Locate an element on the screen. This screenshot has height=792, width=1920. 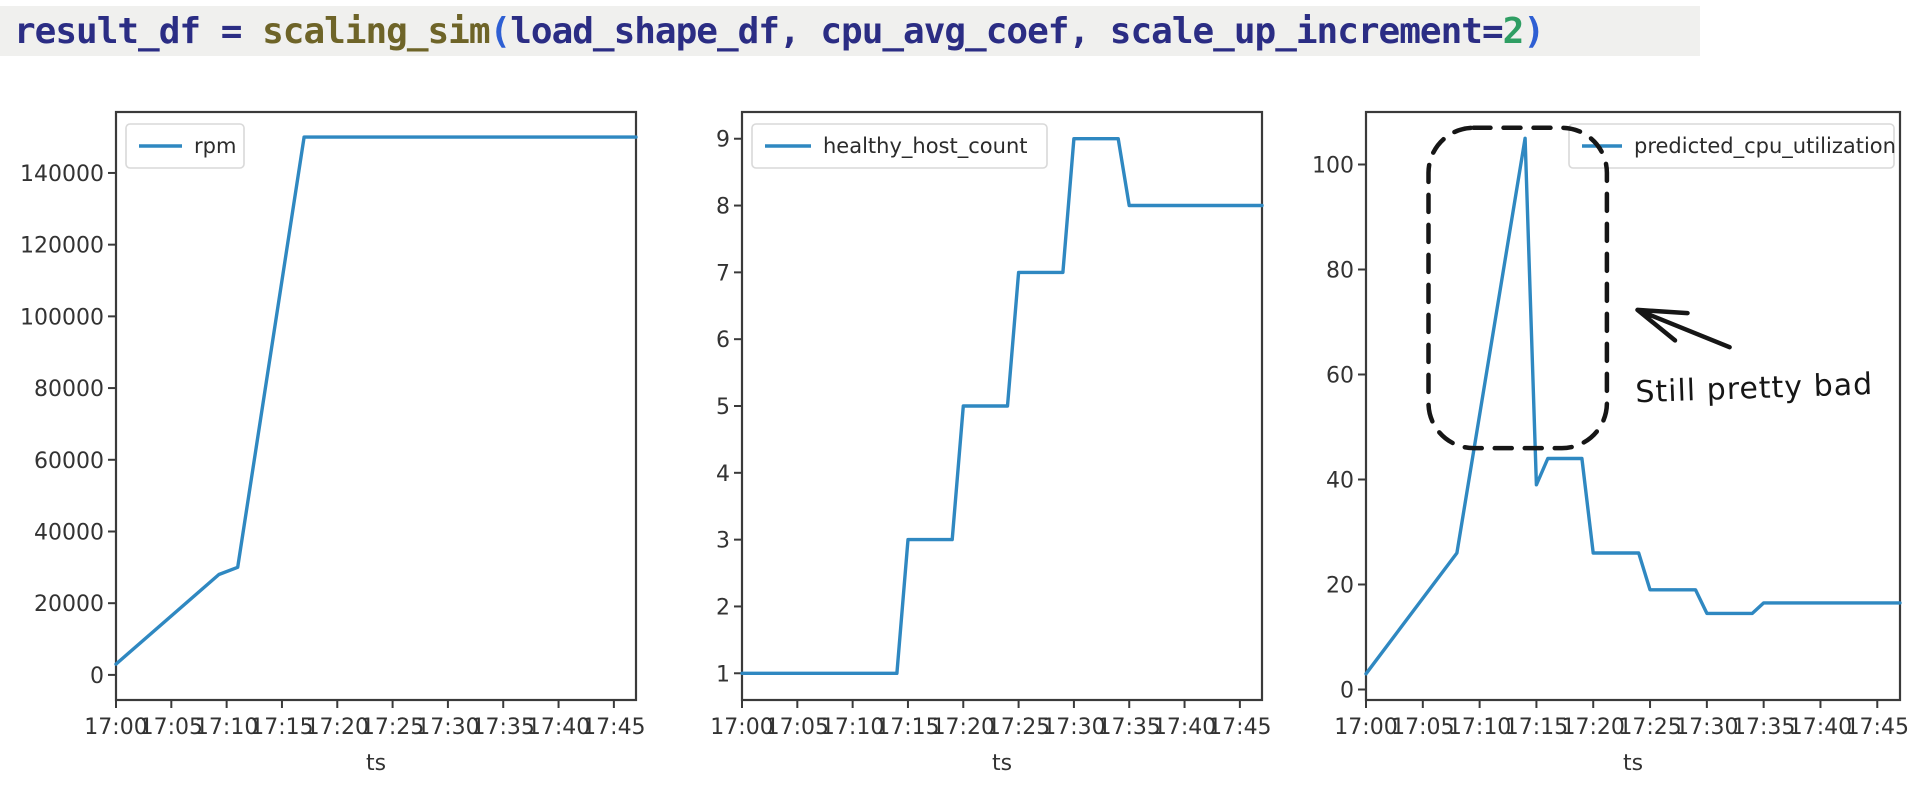
y-tick-label: 40 is located at coordinates (1340, 481).